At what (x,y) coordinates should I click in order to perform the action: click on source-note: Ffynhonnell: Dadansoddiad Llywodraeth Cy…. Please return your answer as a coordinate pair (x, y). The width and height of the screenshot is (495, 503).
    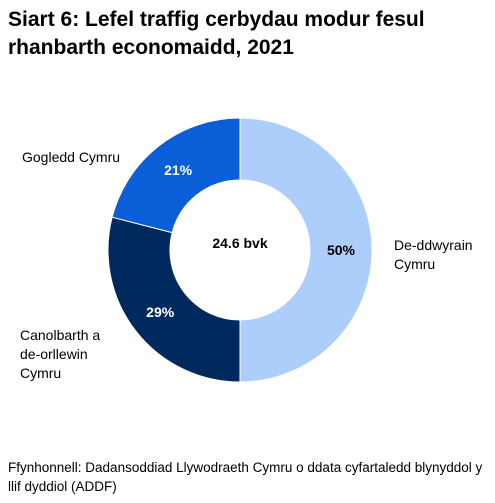
    Looking at the image, I should click on (245, 477).